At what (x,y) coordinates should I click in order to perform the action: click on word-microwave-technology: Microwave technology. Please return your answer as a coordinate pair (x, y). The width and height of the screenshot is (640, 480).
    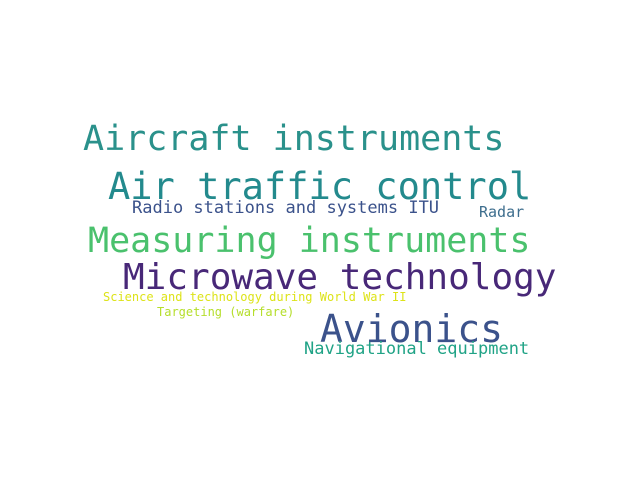
    Looking at the image, I should click on (340, 277).